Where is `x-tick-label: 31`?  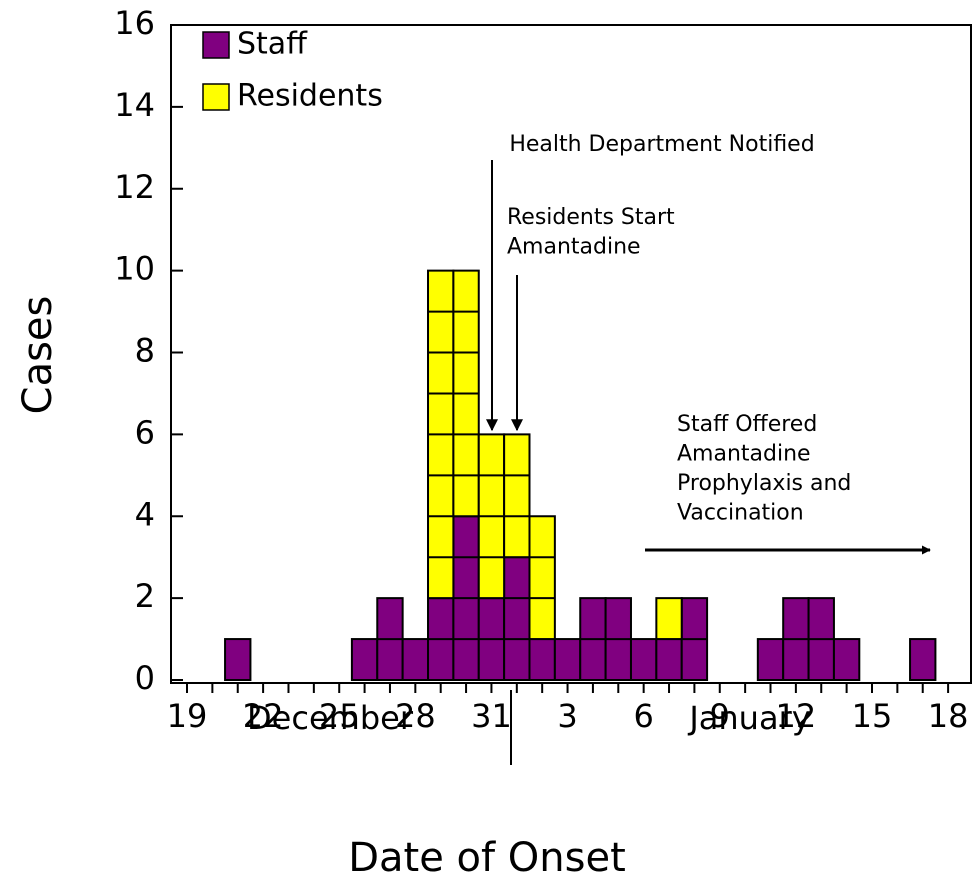
x-tick-label: 31 is located at coordinates (491, 716).